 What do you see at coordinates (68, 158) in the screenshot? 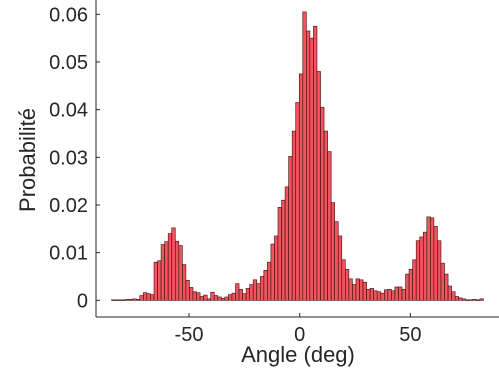
I see `y-tick-label: 0.03` at bounding box center [68, 158].